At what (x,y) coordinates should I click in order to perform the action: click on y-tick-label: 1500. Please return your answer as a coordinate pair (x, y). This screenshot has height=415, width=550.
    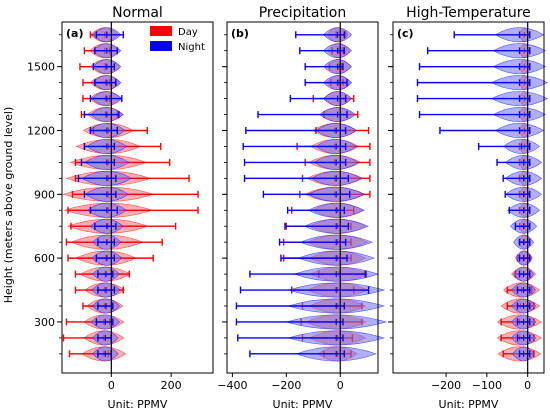
    Looking at the image, I should click on (41, 67).